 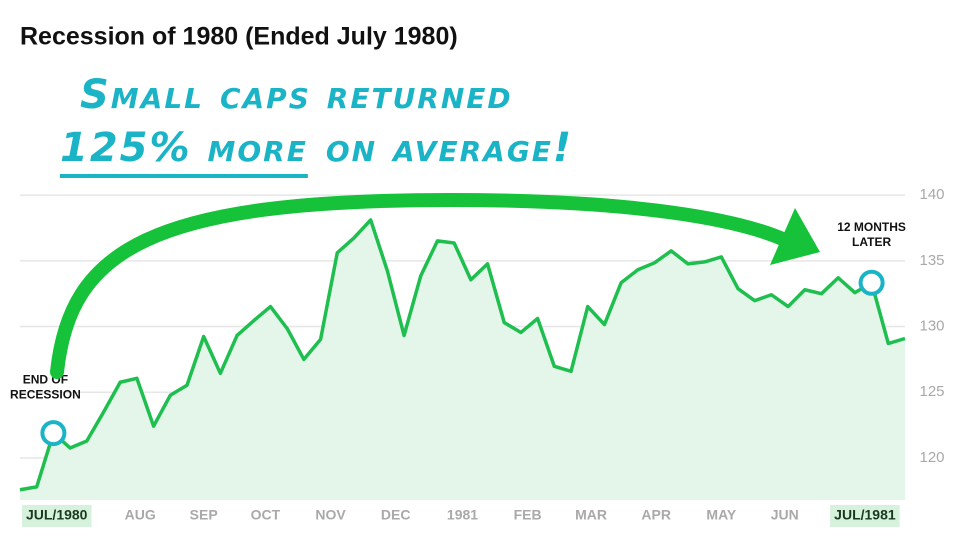 What do you see at coordinates (528, 515) in the screenshot?
I see `x-tick-label: FEB` at bounding box center [528, 515].